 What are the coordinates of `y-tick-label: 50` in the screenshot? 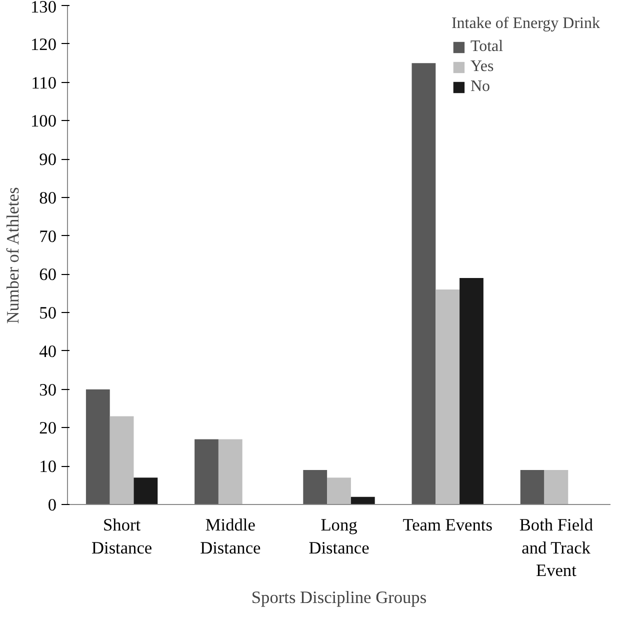 It's located at (47, 313).